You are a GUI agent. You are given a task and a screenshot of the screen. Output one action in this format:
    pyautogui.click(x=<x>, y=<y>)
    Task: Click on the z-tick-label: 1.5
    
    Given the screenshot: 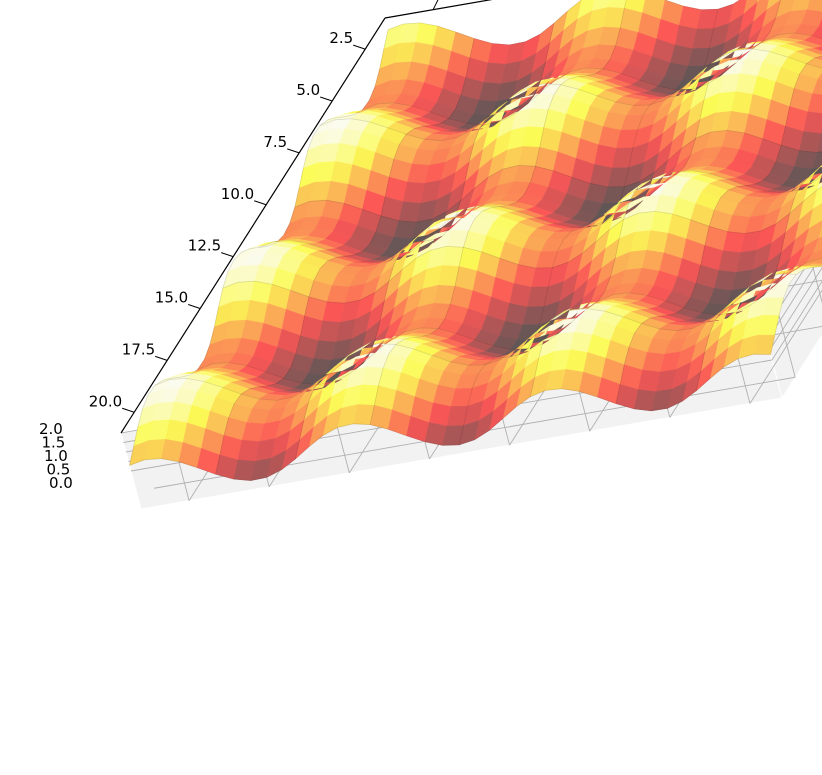 What is the action you would take?
    pyautogui.click(x=54, y=443)
    